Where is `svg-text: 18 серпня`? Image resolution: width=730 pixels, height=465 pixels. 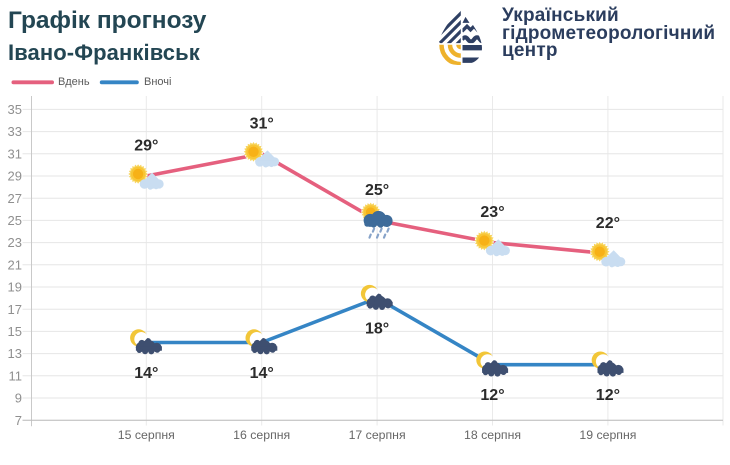
svg-text: 18 серпня is located at coordinates (492, 435).